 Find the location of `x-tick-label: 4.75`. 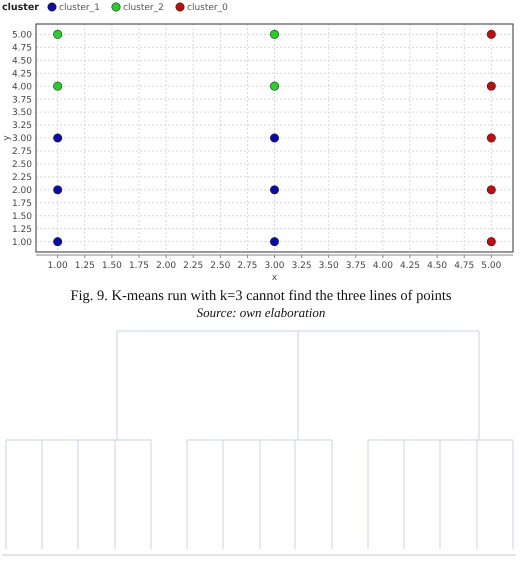

x-tick-label: 4.75 is located at coordinates (464, 266).